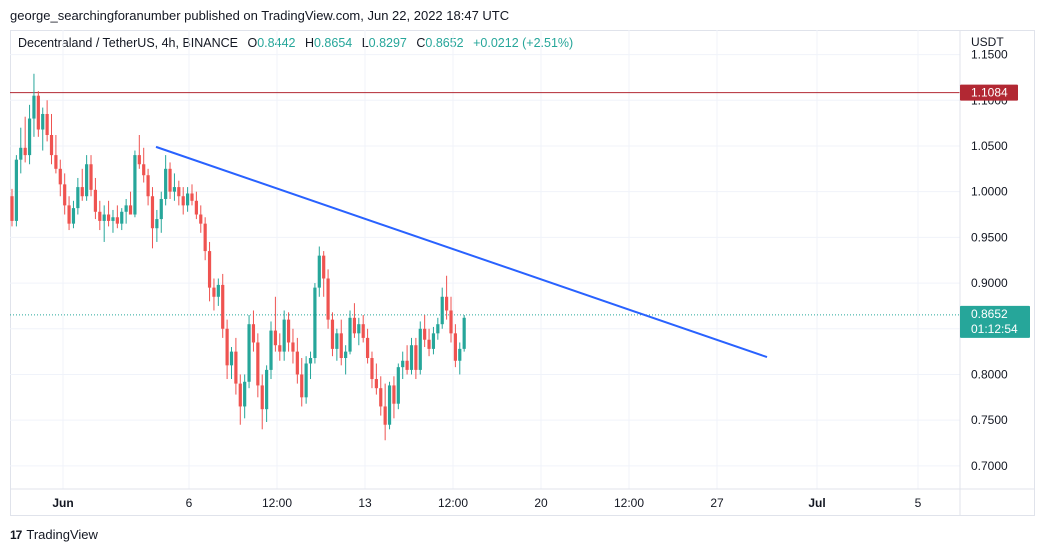  I want to click on price-tick-4: 0.9500, so click(989, 237).